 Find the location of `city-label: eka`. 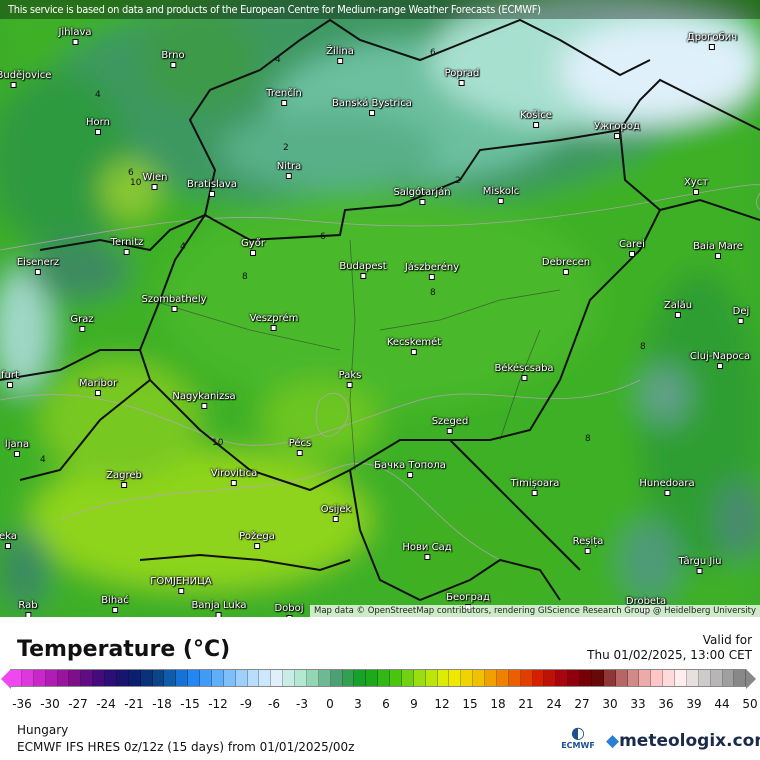

city-label: eka is located at coordinates (8, 540).